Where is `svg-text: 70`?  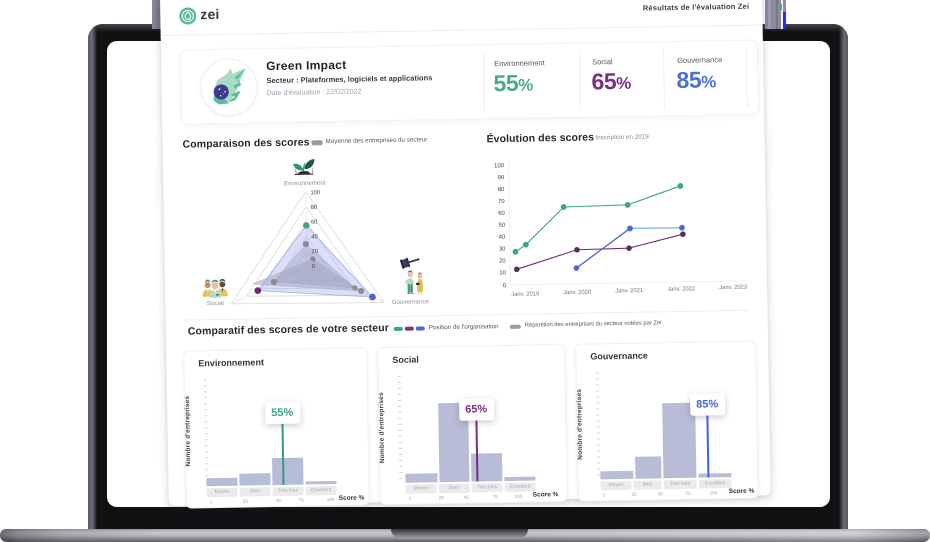
svg-text: 70 is located at coordinates (501, 202).